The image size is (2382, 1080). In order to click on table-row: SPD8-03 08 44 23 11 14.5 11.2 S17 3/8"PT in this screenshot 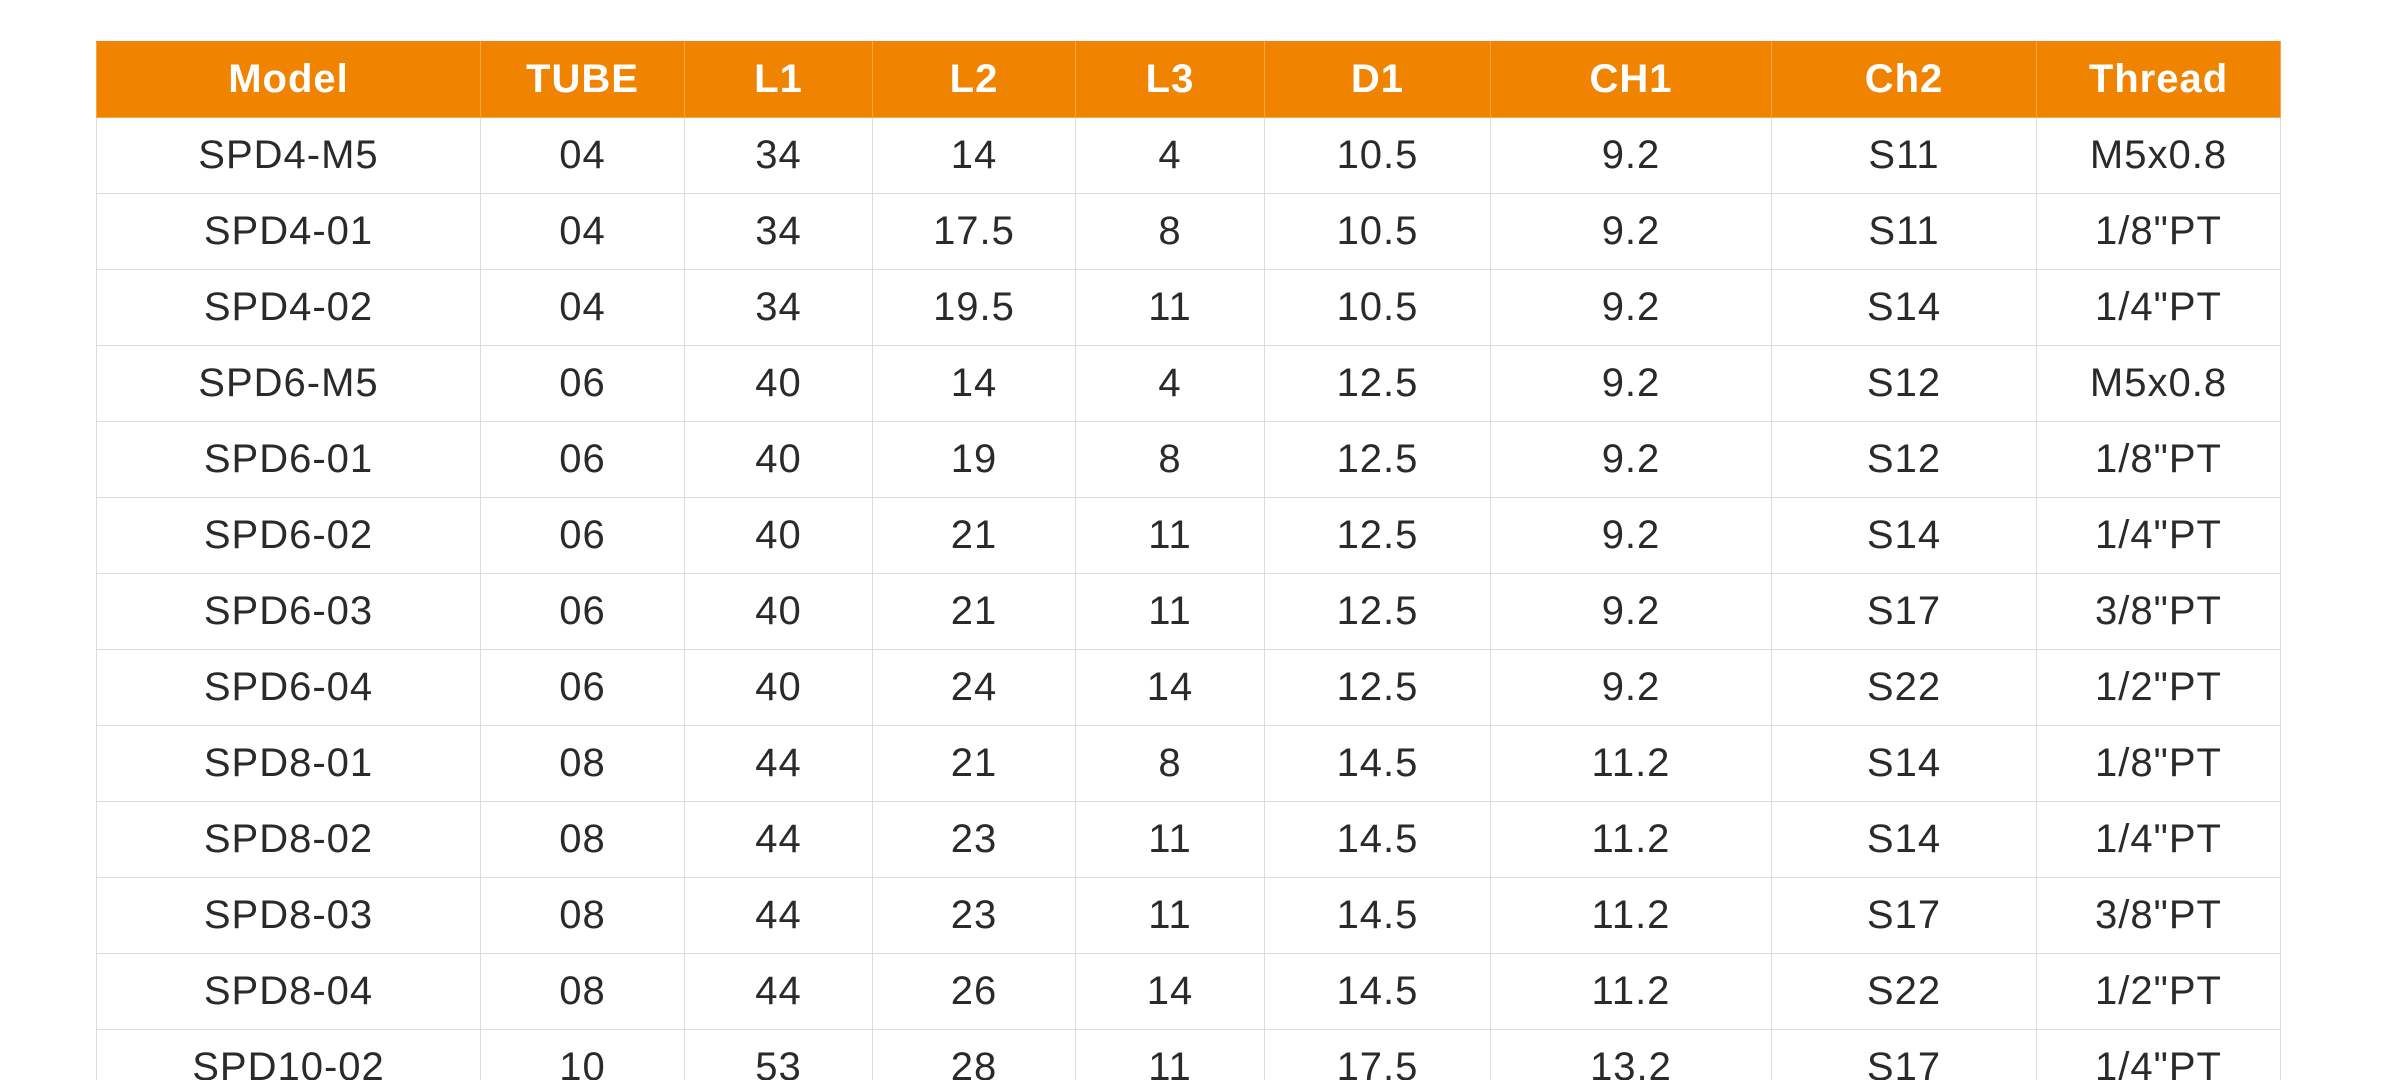, I will do `click(1188, 915)`.